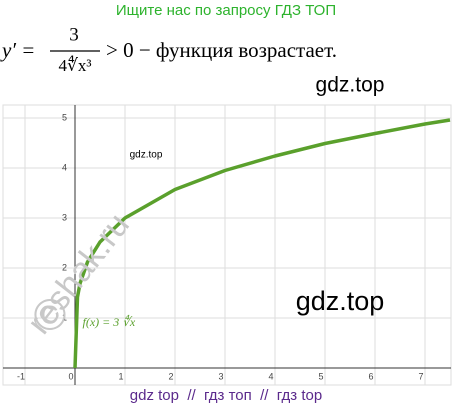 This screenshot has height=410, width=453. What do you see at coordinates (64, 167) in the screenshot?
I see `y-tick-label: 4` at bounding box center [64, 167].